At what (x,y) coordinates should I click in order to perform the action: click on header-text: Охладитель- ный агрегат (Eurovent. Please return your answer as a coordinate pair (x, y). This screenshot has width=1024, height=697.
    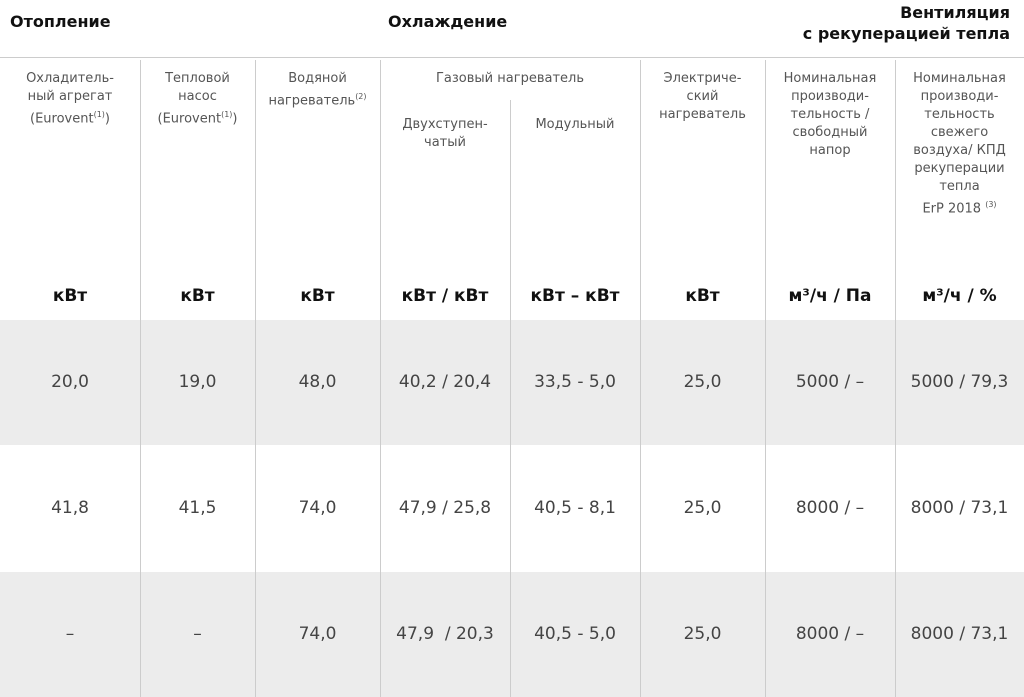
    Looking at the image, I should click on (70, 99).